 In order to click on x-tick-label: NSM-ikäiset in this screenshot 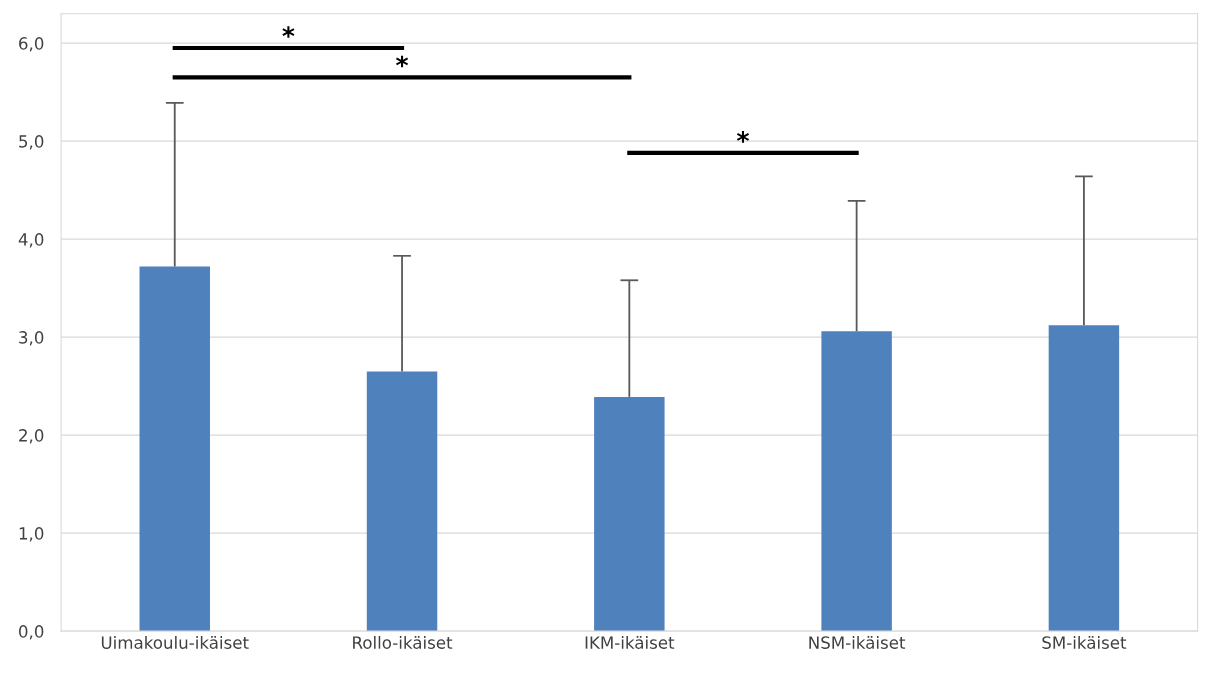, I will do `click(857, 642)`.